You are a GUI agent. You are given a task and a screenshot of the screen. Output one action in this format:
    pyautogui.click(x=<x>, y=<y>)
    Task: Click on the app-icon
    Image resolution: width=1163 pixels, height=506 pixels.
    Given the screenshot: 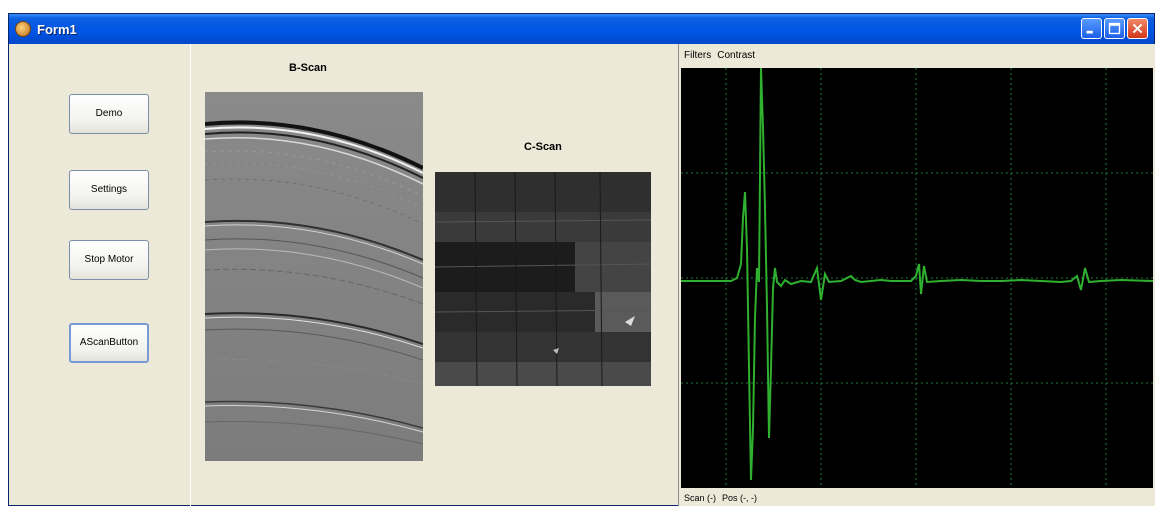 What is the action you would take?
    pyautogui.click(x=23, y=29)
    